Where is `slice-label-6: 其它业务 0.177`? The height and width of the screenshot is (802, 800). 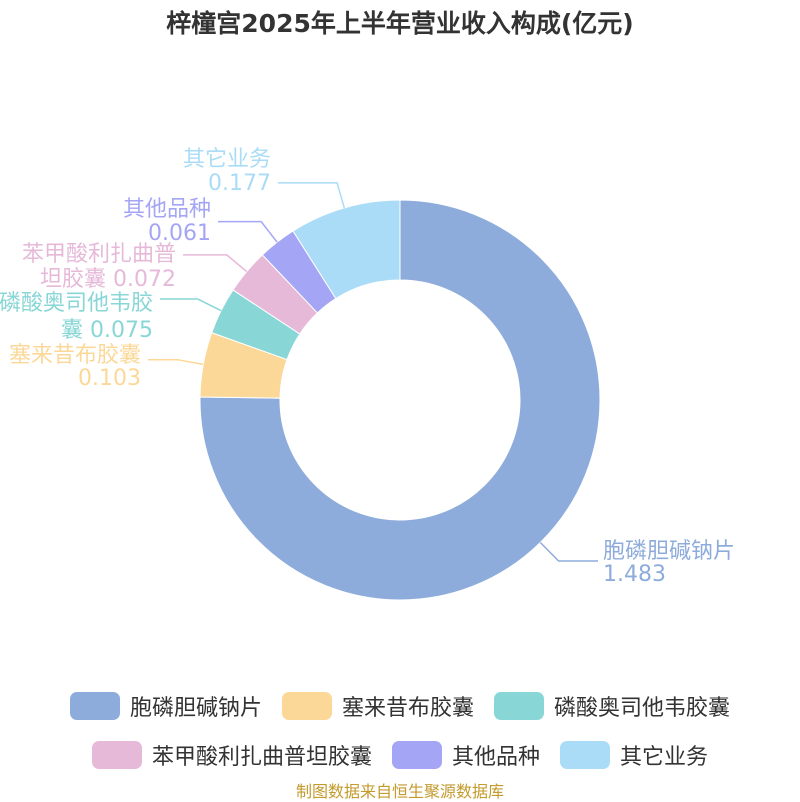 slice-label-6: 其它业务 0.177 is located at coordinates (227, 171).